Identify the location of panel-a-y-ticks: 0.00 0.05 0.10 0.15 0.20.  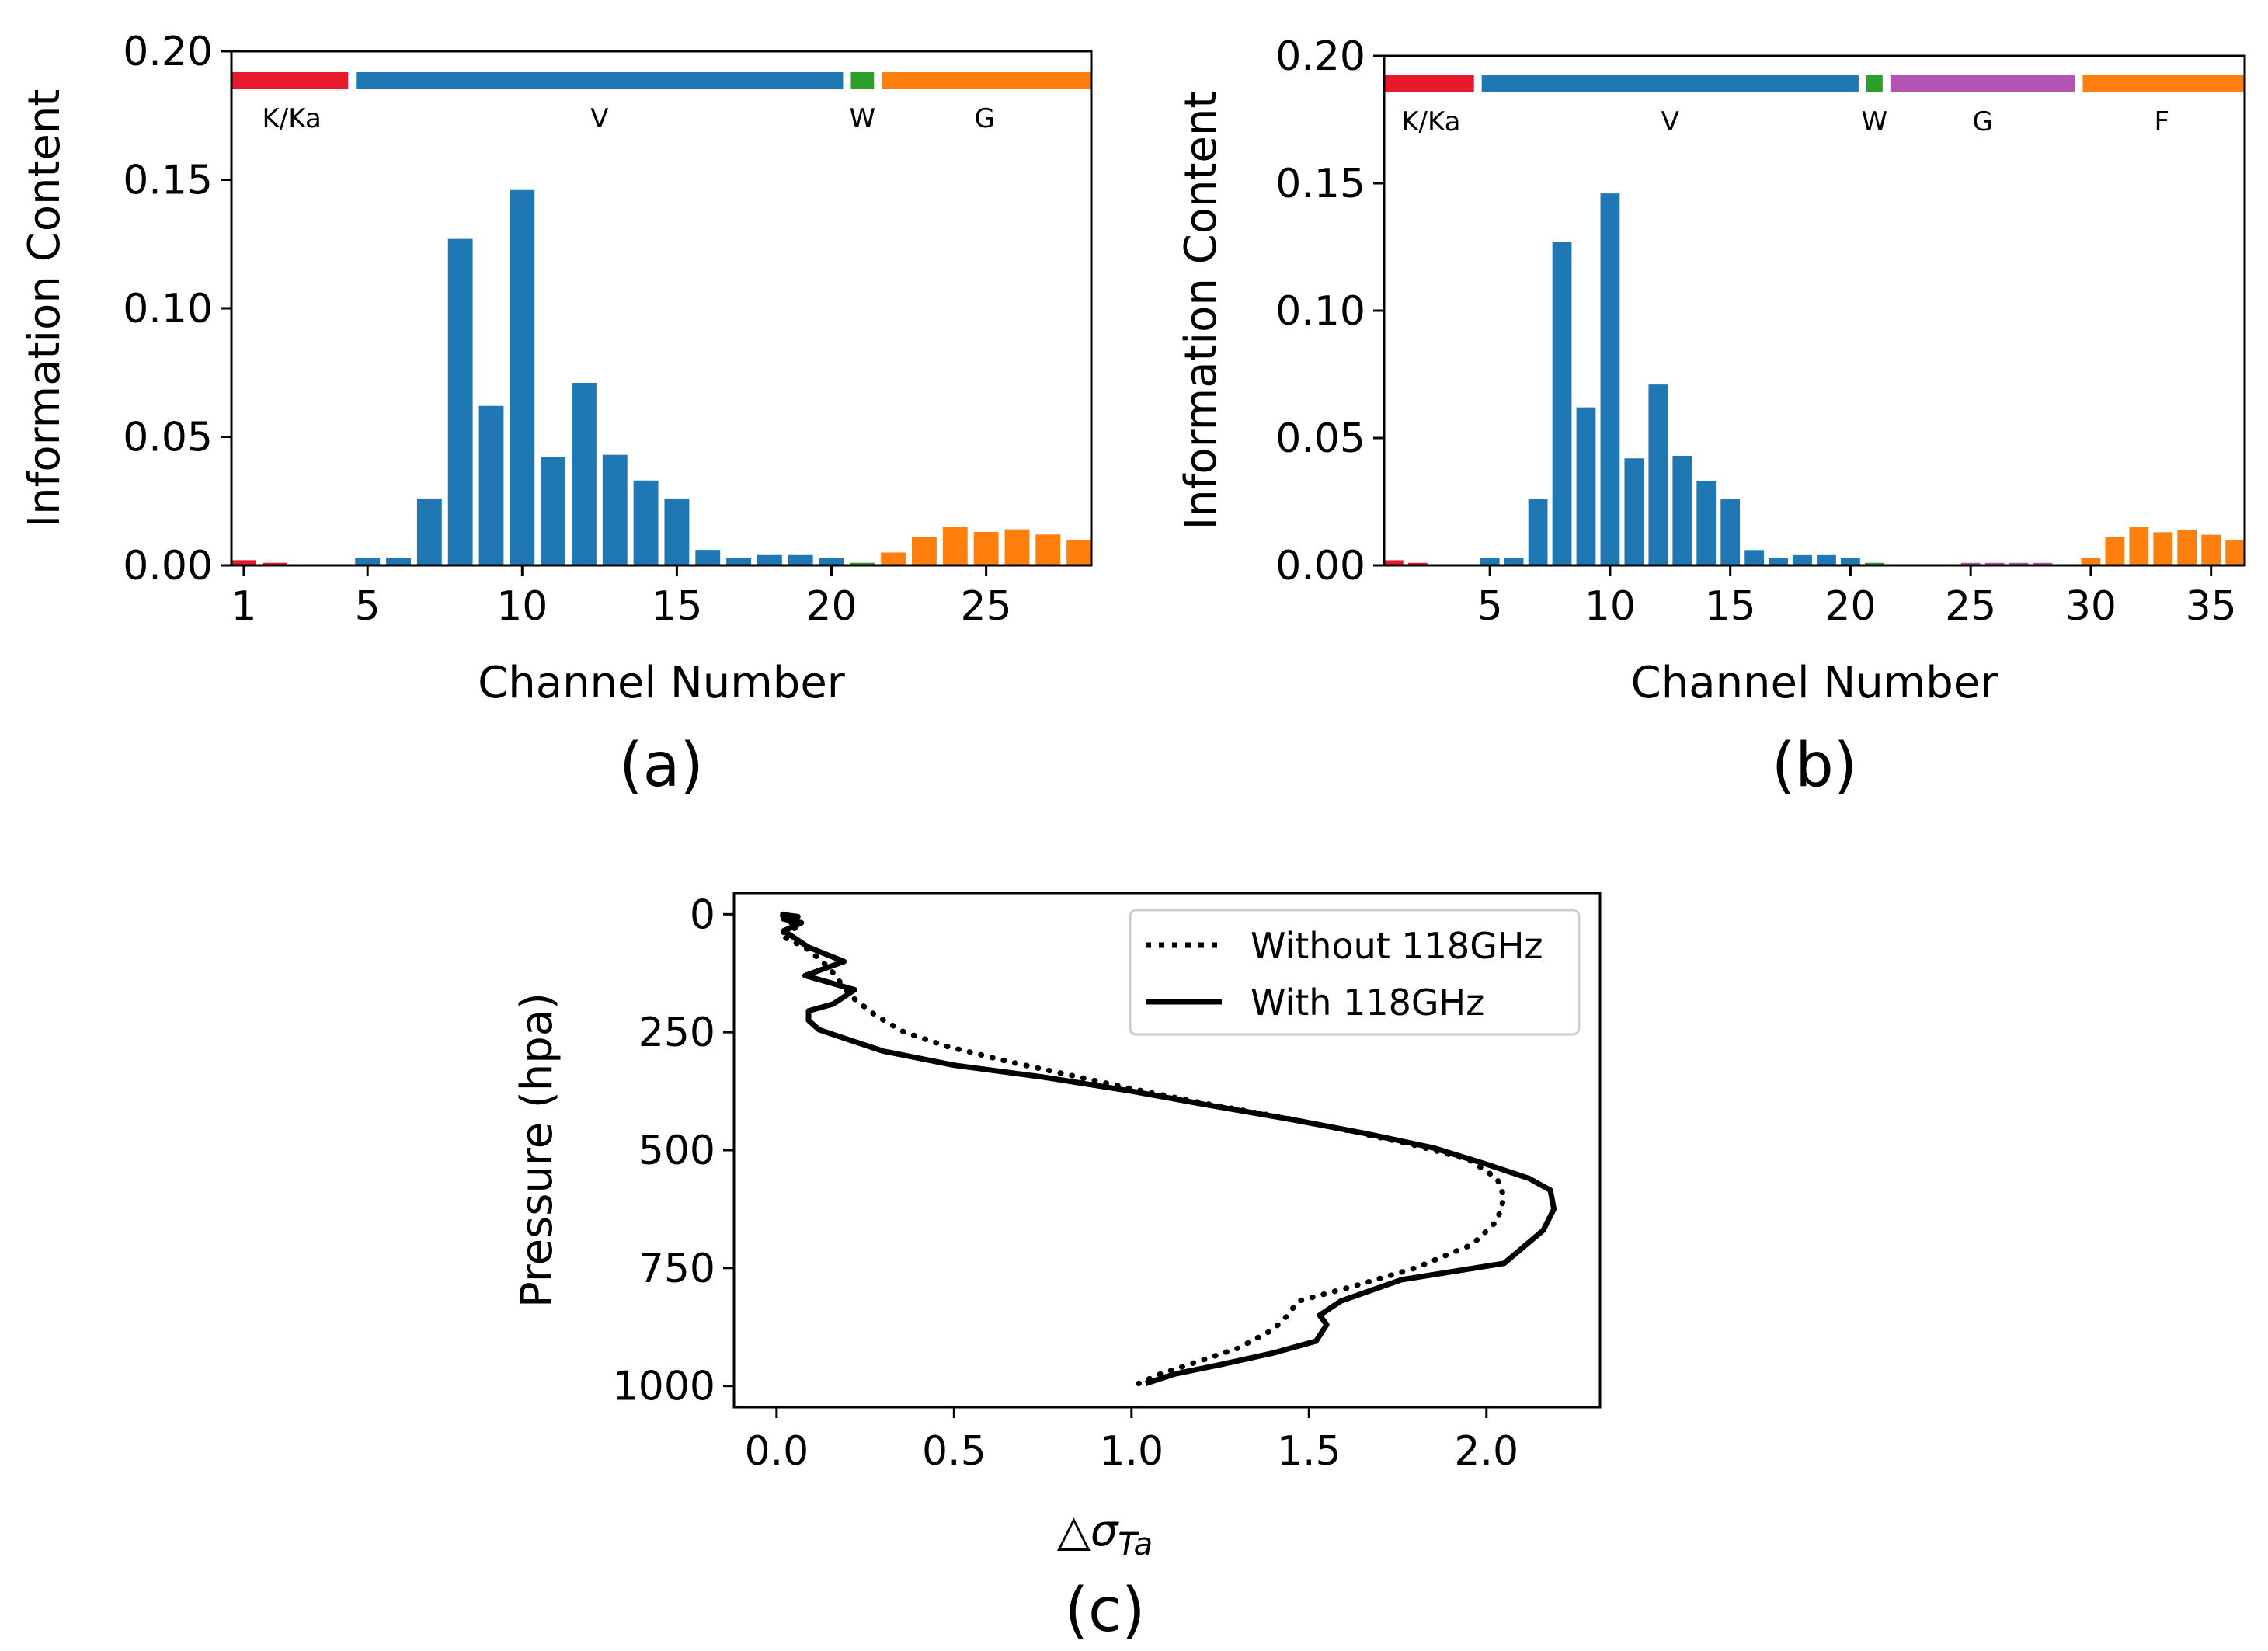
(177, 309).